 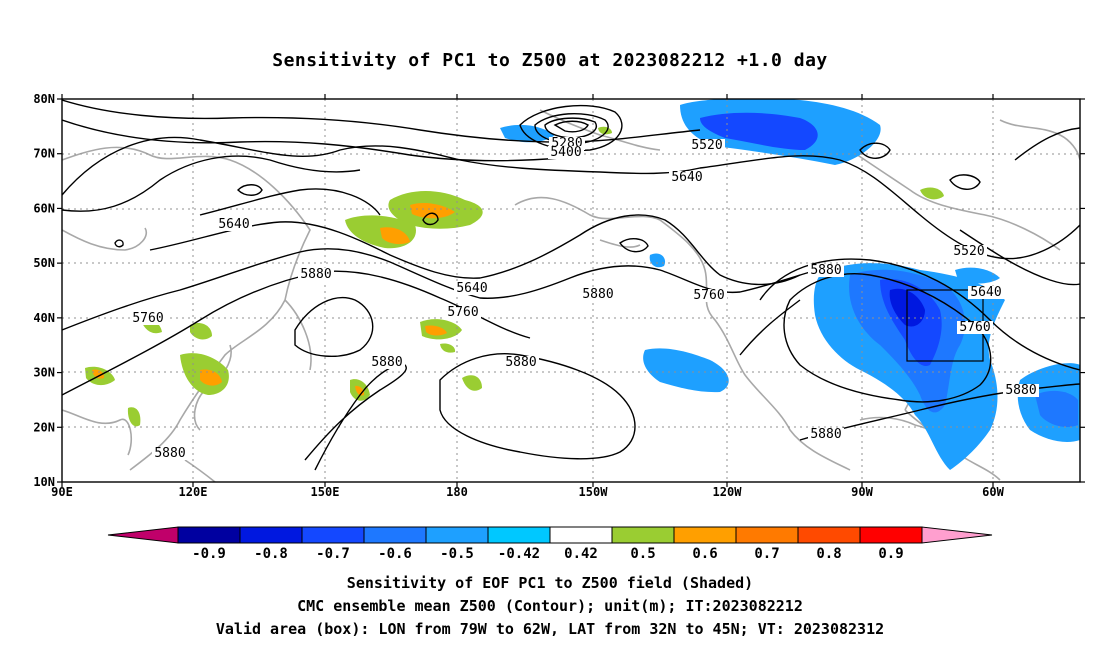 What do you see at coordinates (704, 554) in the screenshot?
I see `colorbar-label: 0.6` at bounding box center [704, 554].